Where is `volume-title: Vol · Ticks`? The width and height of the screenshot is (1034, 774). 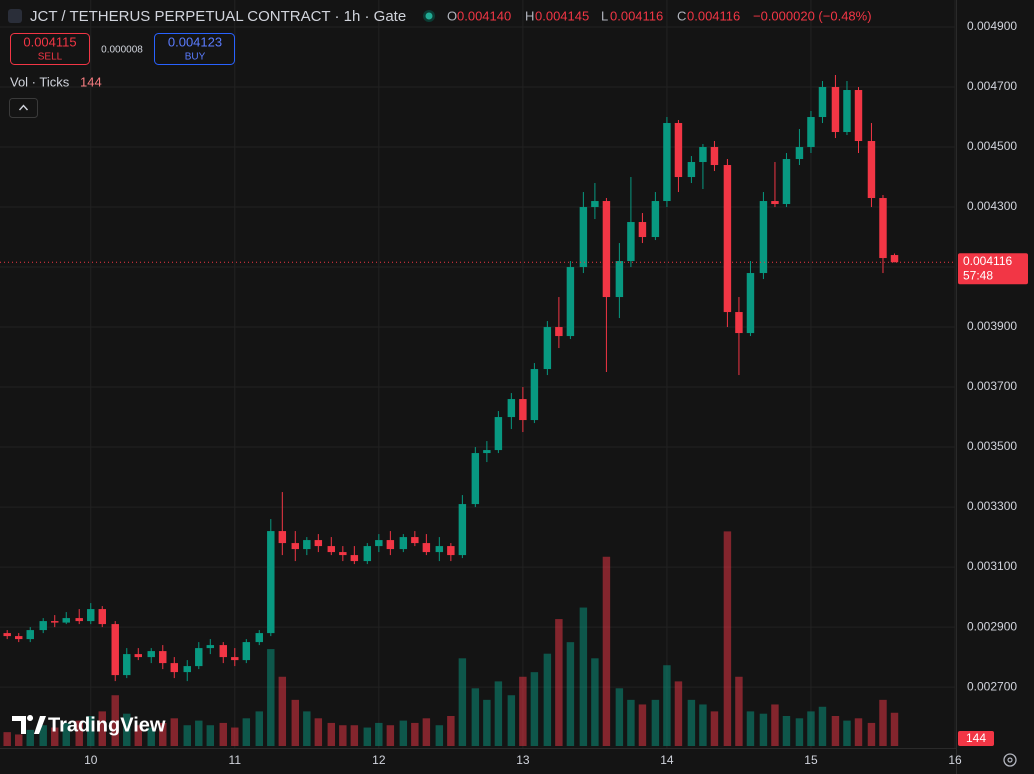 volume-title: Vol · Ticks is located at coordinates (40, 81).